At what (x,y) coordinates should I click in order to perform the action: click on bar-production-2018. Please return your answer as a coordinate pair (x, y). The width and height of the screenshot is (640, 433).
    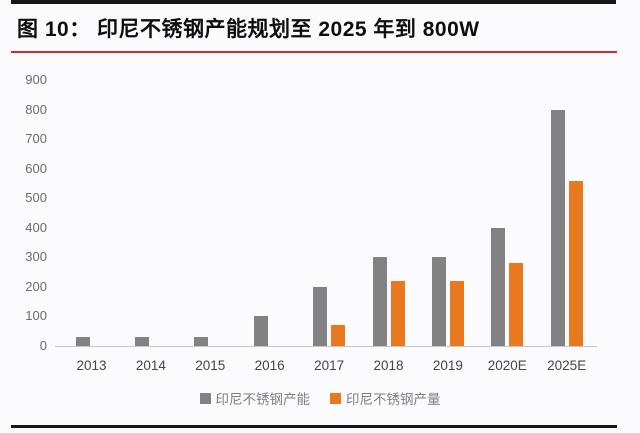
    Looking at the image, I should click on (397, 313).